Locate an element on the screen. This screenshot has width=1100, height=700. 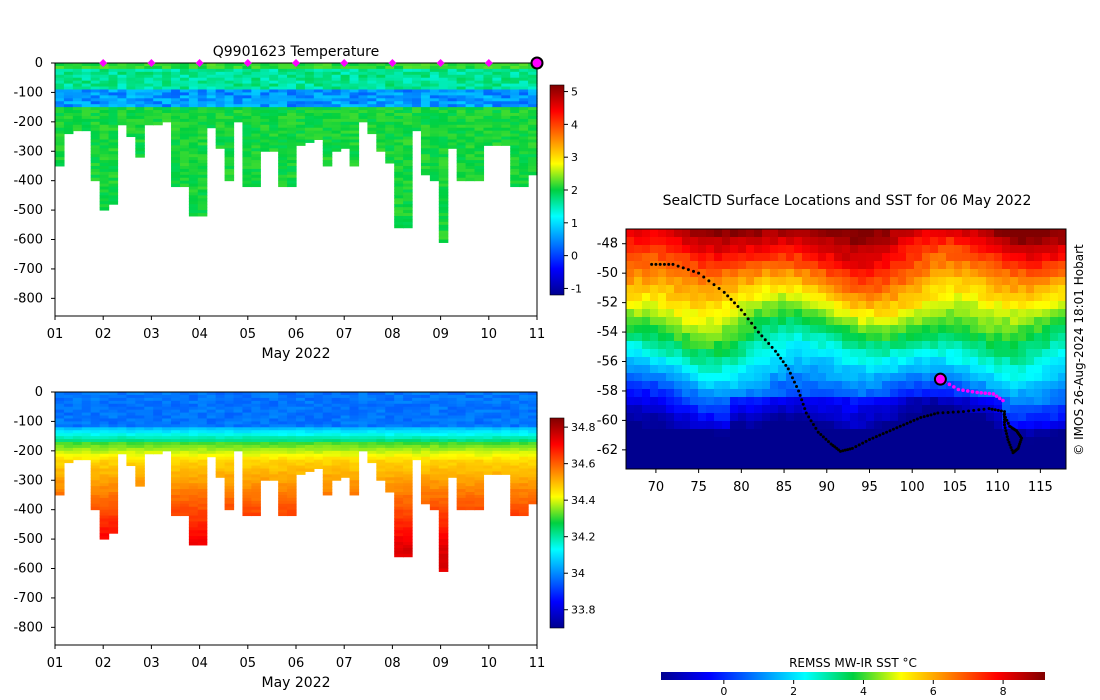
y-tick-label: -300 is located at coordinates (28, 151).